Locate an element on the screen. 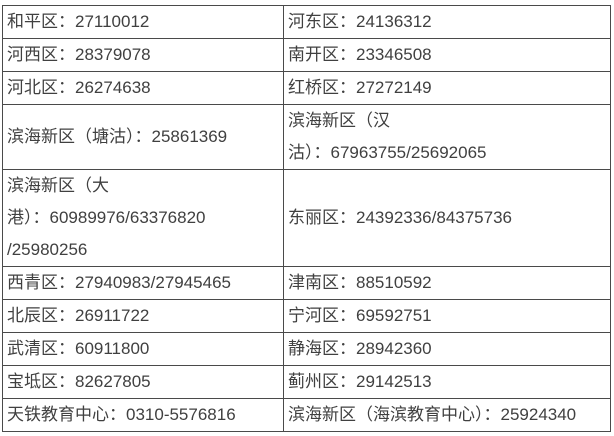 This screenshot has height=436, width=614. phone-cell: 滨海新区（大 港）：60989976/63376820 /25980256 is located at coordinates (143, 218).